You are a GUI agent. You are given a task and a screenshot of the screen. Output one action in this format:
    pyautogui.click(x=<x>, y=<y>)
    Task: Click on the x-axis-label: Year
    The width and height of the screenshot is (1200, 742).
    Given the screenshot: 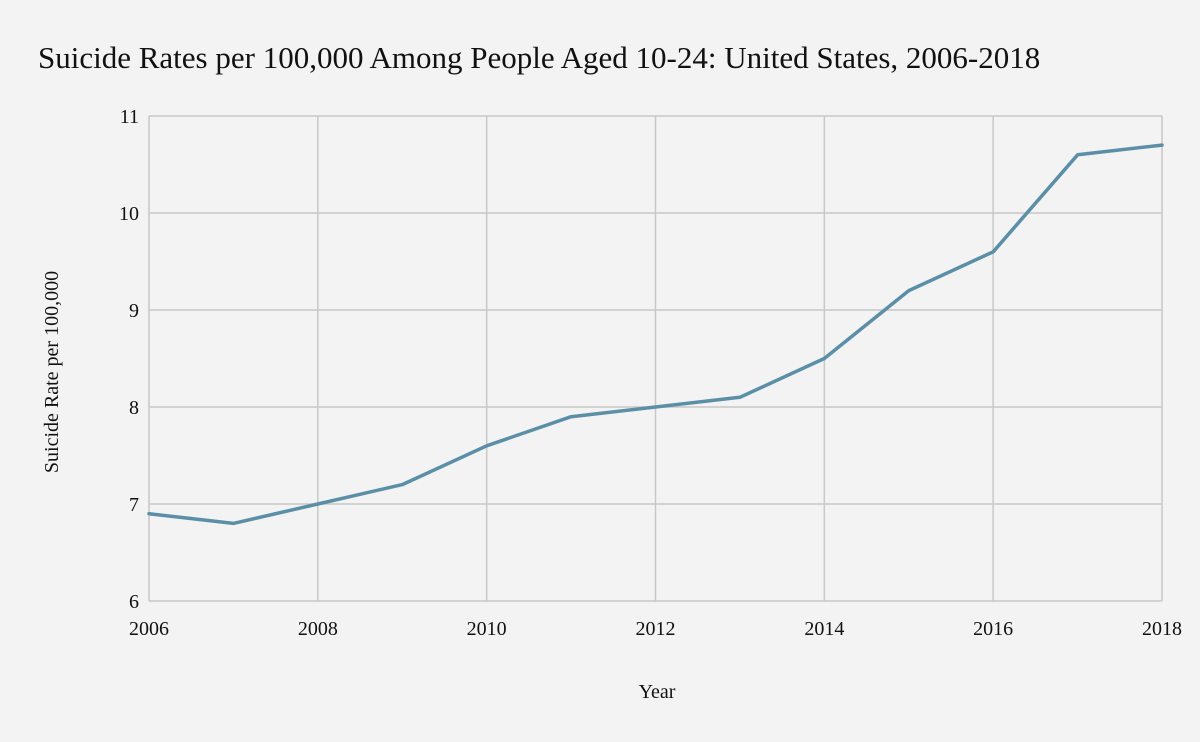 What is the action you would take?
    pyautogui.click(x=657, y=692)
    